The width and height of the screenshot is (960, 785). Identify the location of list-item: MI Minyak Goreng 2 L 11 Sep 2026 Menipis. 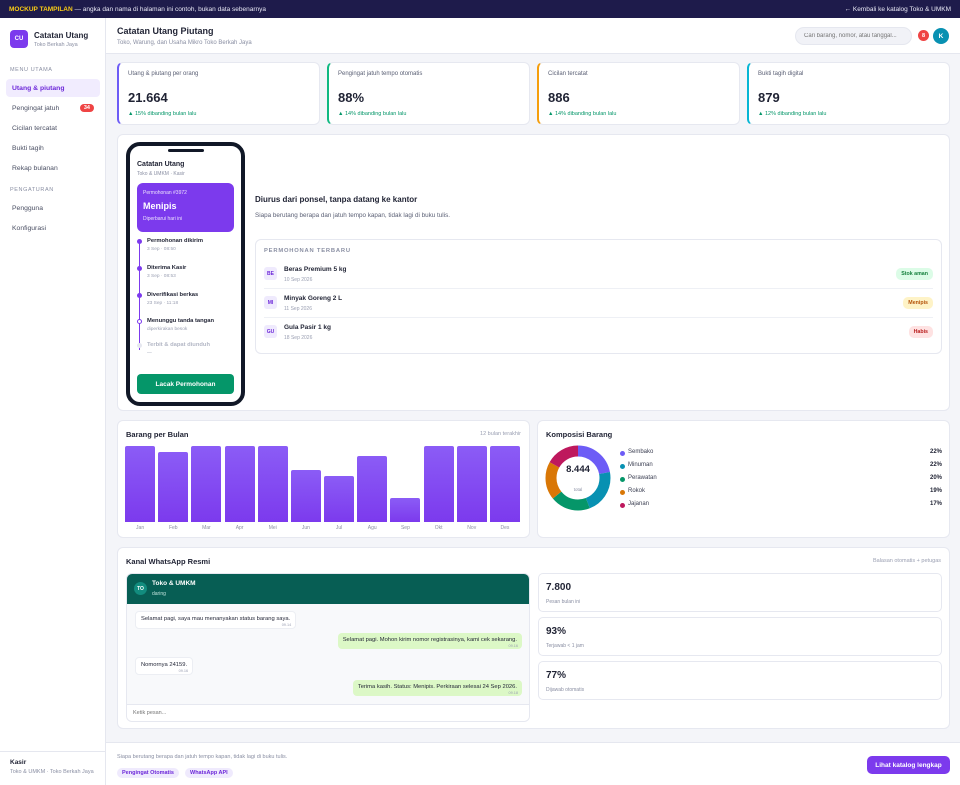
(598, 303).